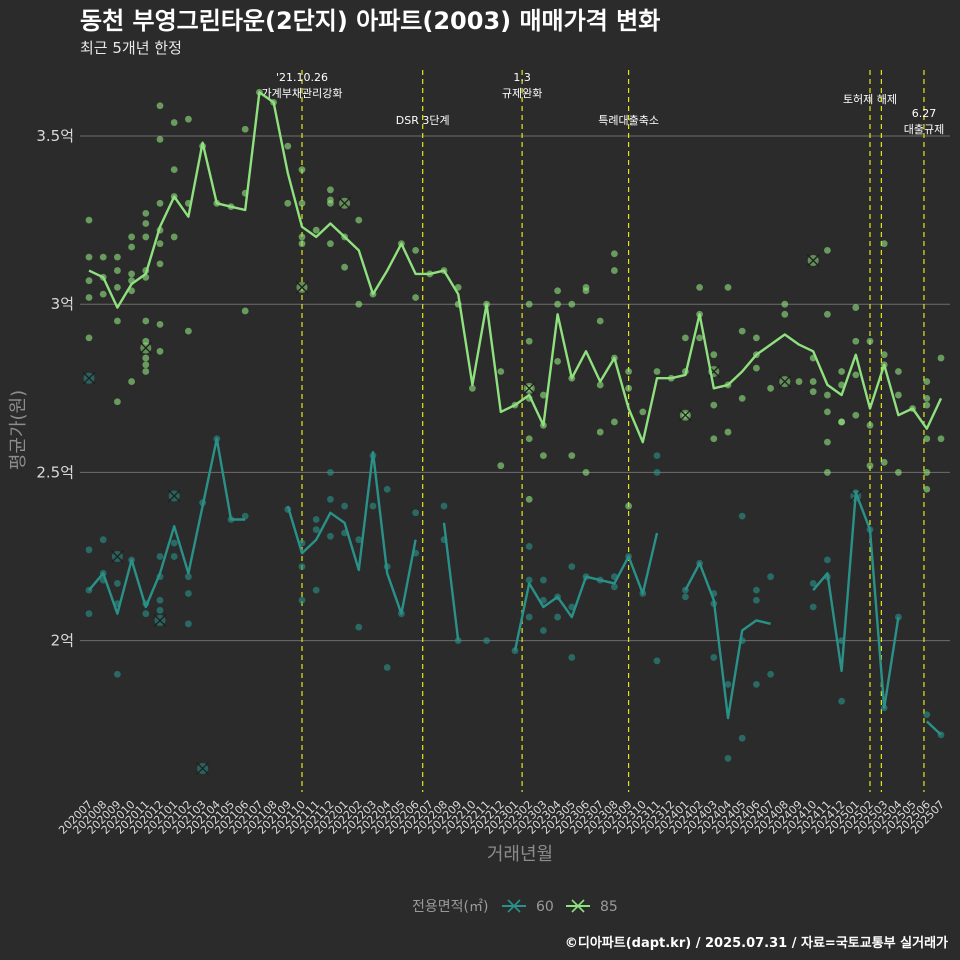 This screenshot has height=960, width=960. Describe the element at coordinates (18, 430) in the screenshot. I see `y-axis-title: 평균가(원)` at that location.